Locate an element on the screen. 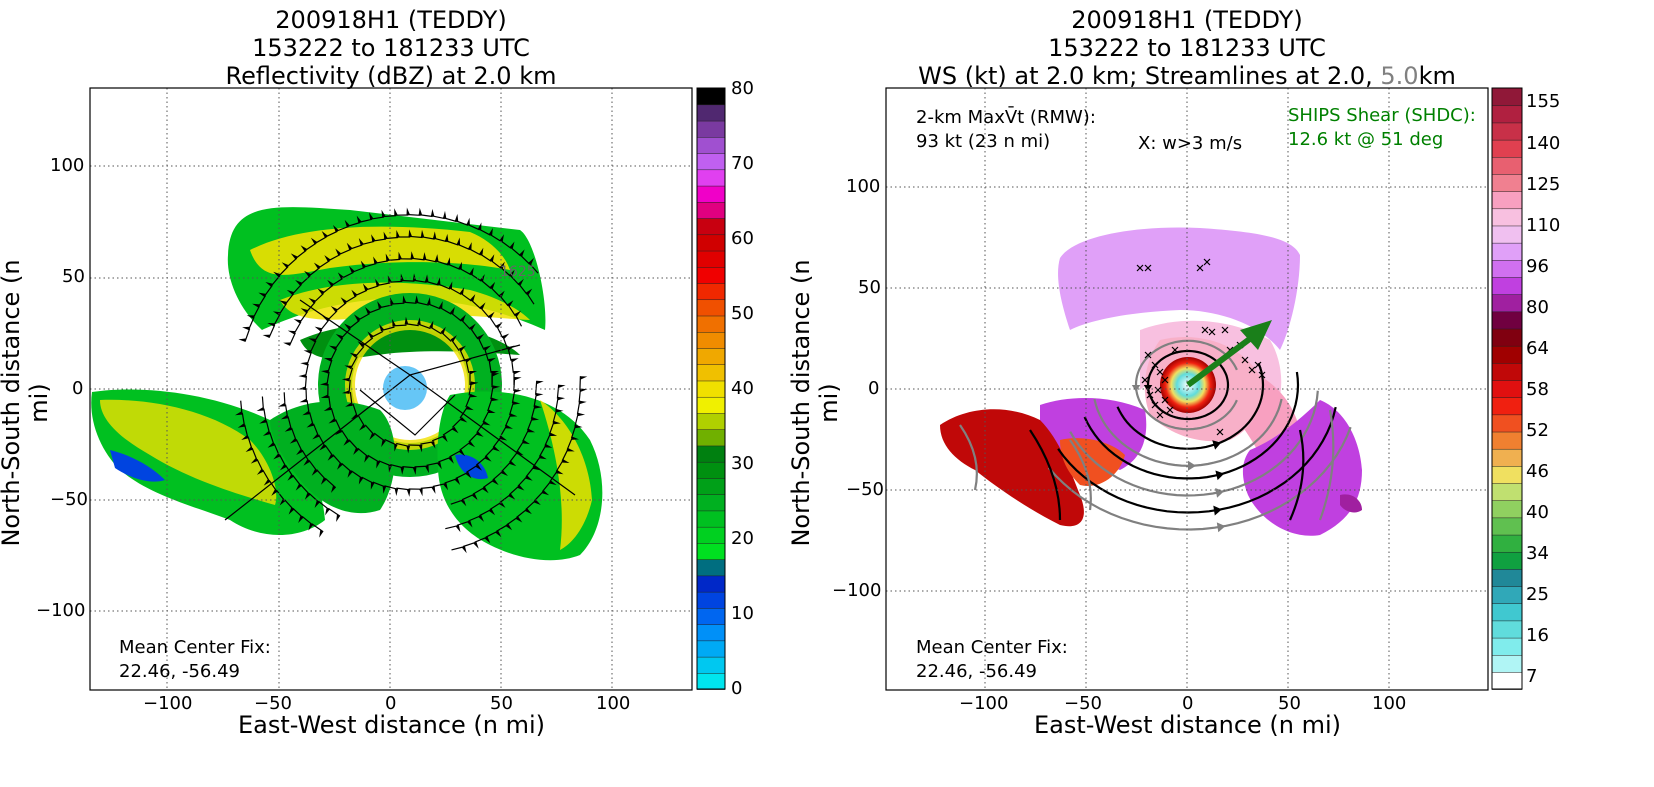  refl-blue-spot is located at coordinates (471, 467).